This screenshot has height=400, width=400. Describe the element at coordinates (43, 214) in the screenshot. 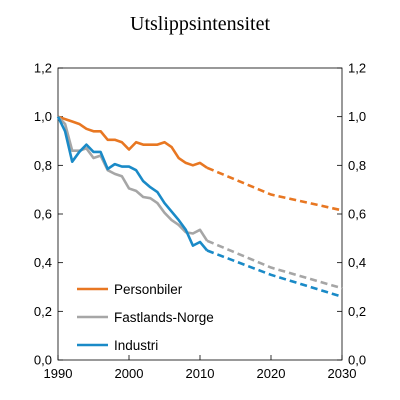

I see `y-tick-label-left: 0,6` at that location.